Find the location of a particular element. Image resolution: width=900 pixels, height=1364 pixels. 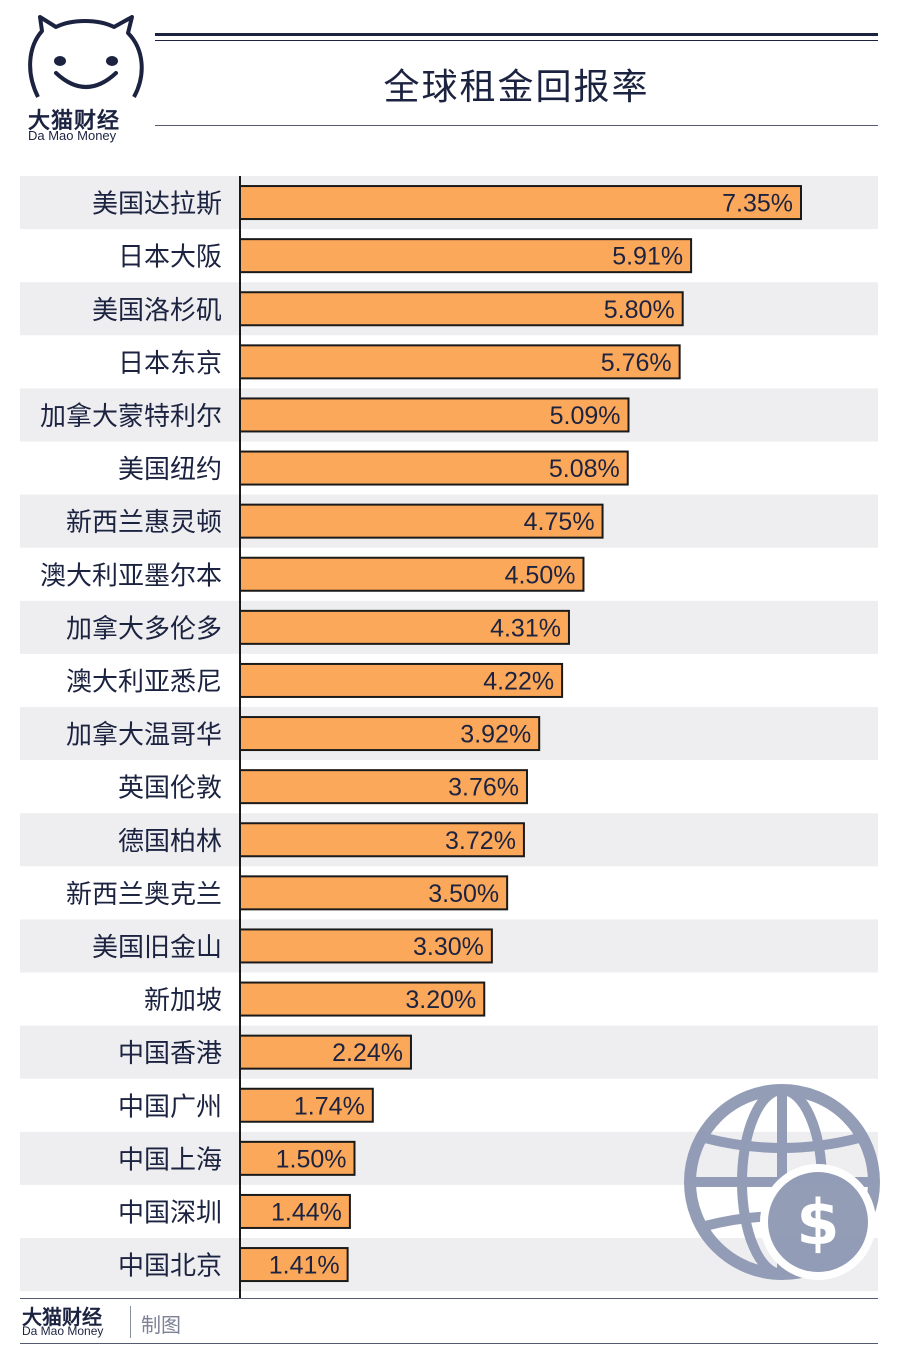

value-label: 3.92% is located at coordinates (495, 735).